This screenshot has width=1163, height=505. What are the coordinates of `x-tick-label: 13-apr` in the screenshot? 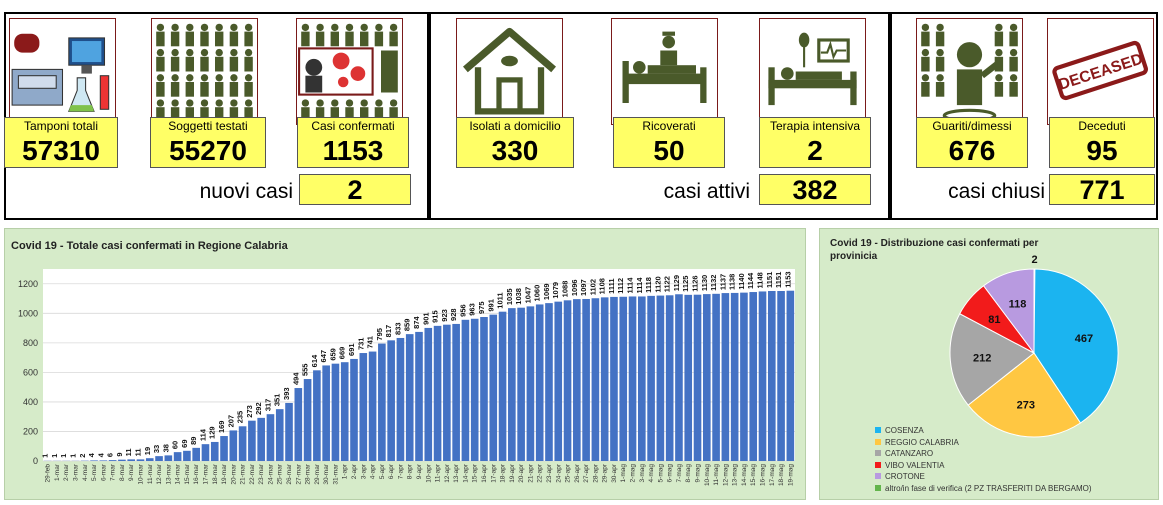 It's located at (456, 473).